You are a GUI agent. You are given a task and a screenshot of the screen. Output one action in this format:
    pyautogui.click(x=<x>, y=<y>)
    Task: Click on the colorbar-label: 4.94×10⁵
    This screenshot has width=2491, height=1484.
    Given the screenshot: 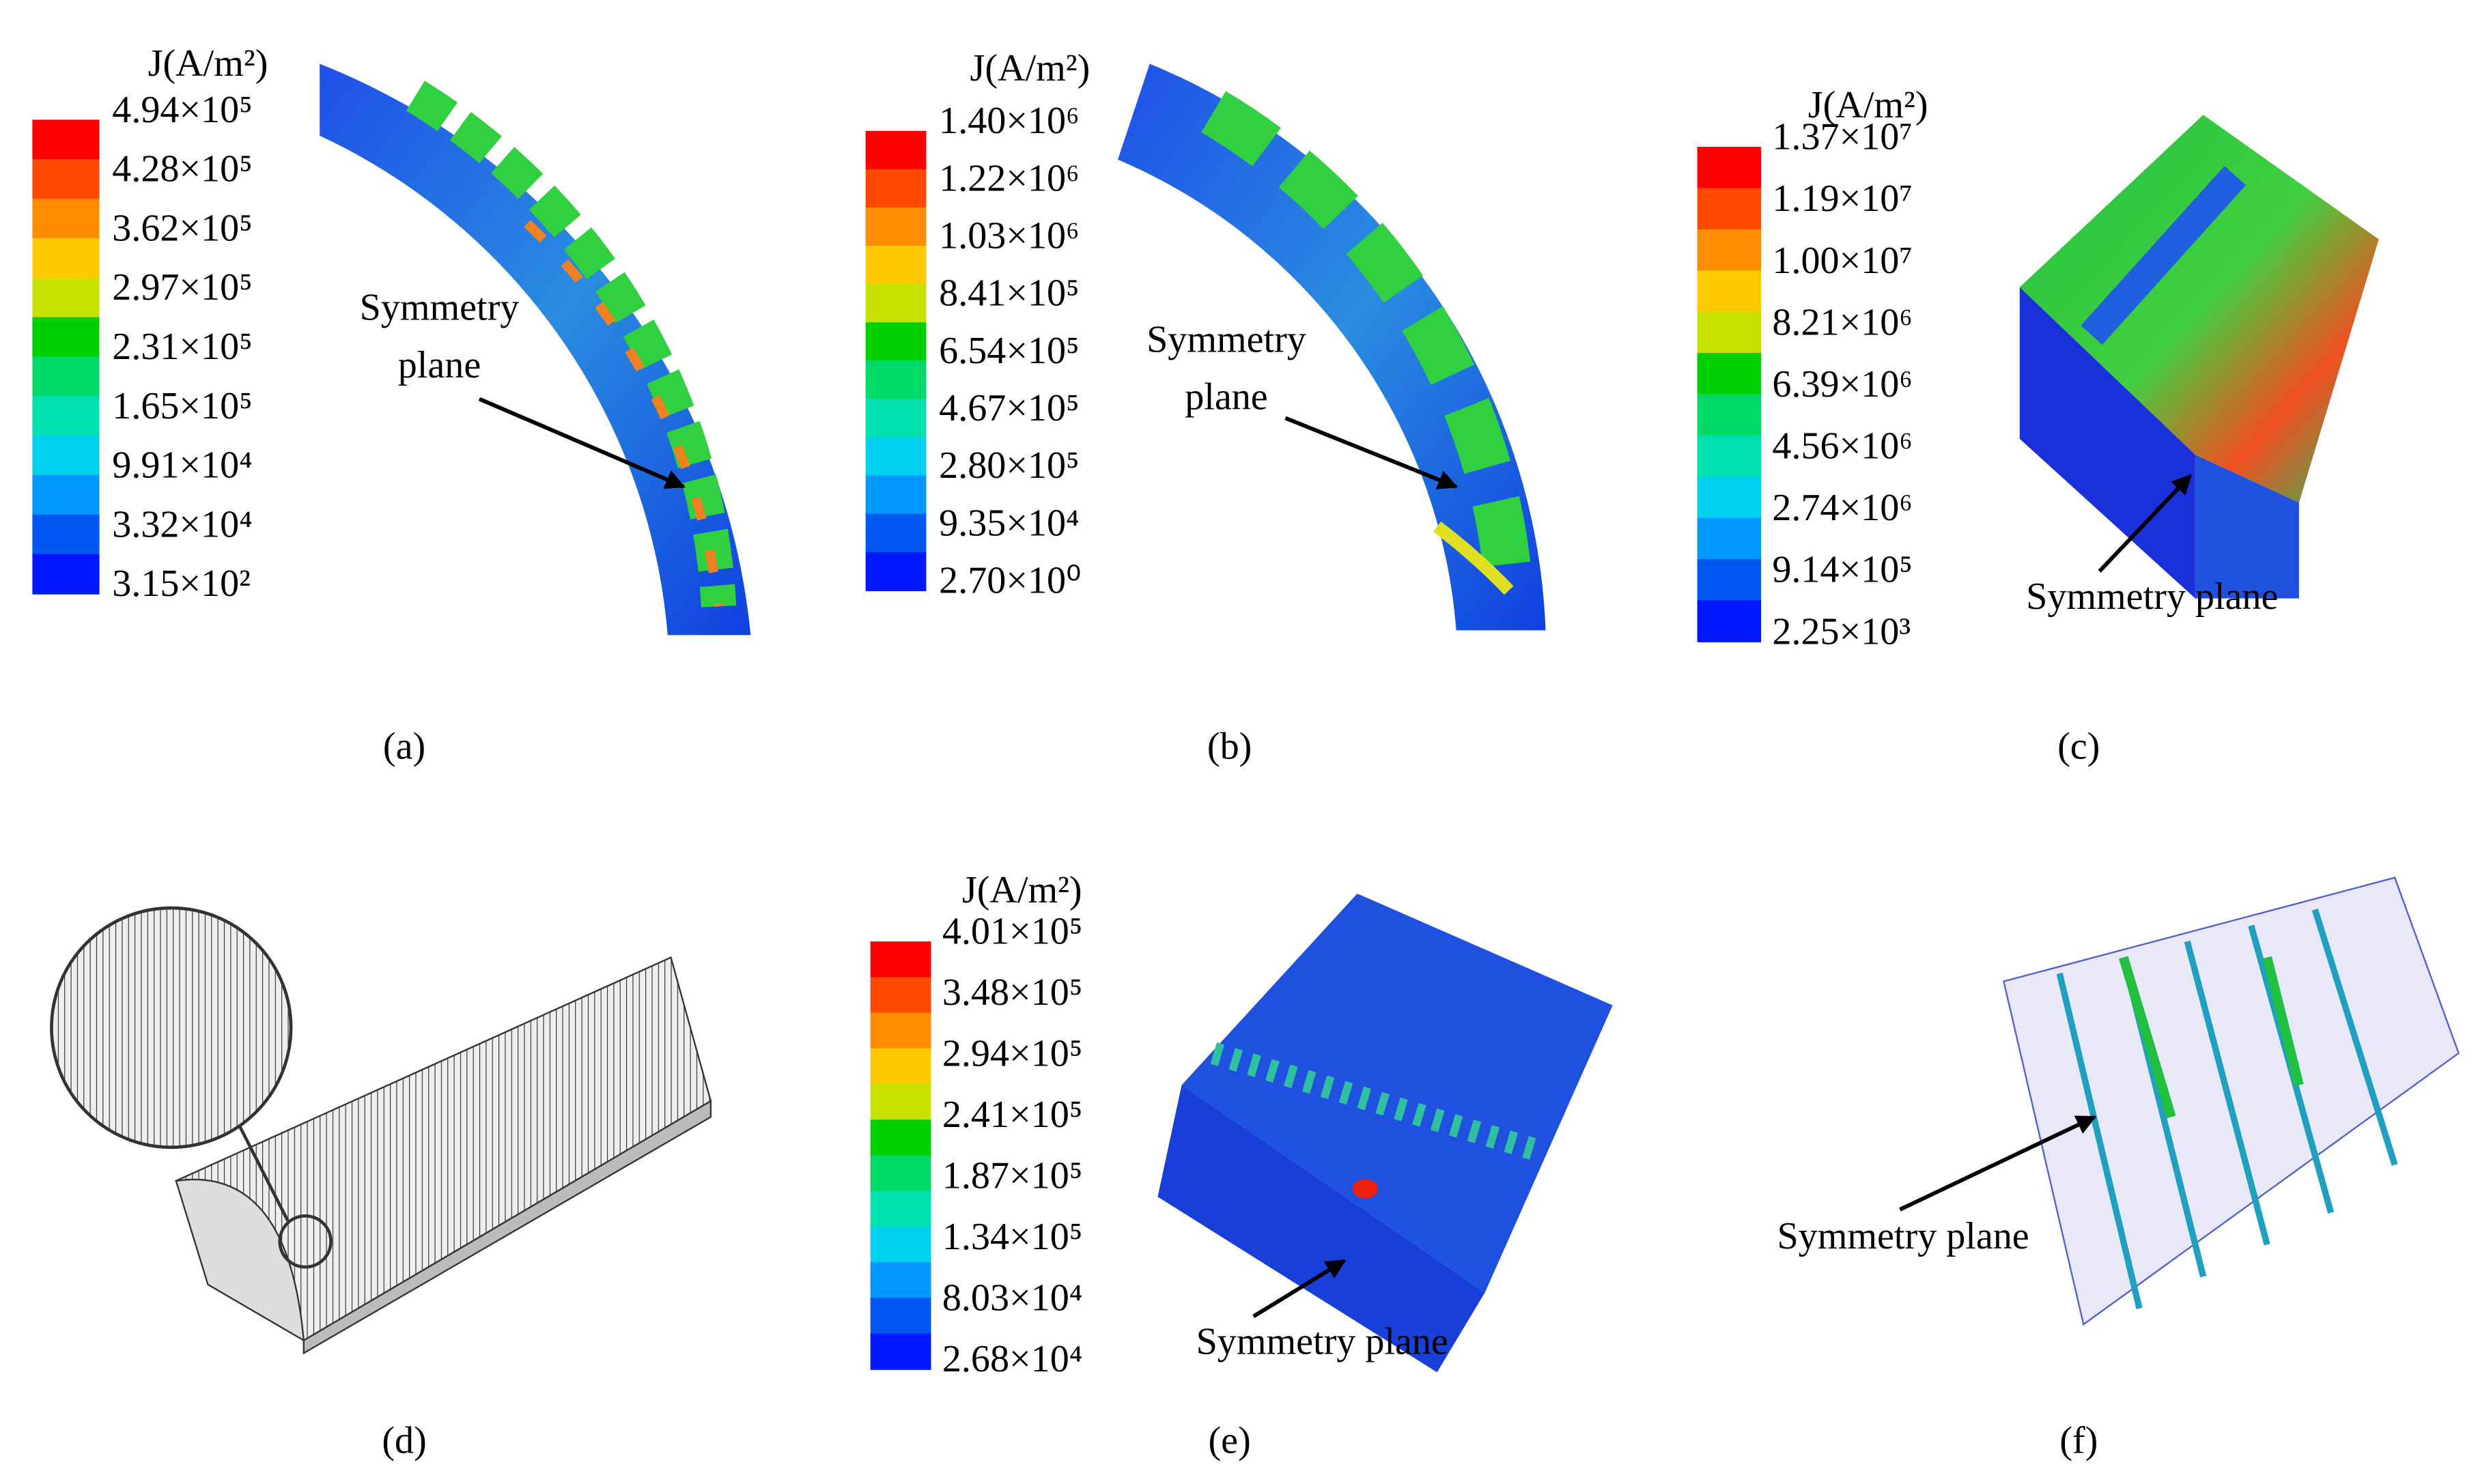 What is the action you would take?
    pyautogui.click(x=182, y=110)
    